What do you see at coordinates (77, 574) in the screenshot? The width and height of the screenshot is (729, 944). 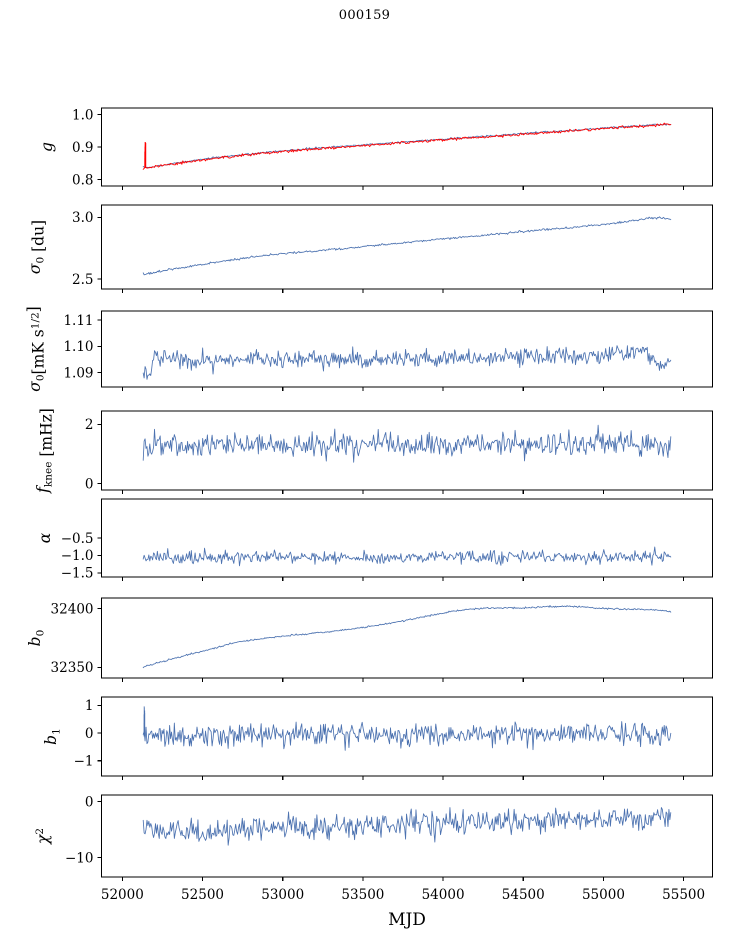 I see `y-tick-label: −1.5` at bounding box center [77, 574].